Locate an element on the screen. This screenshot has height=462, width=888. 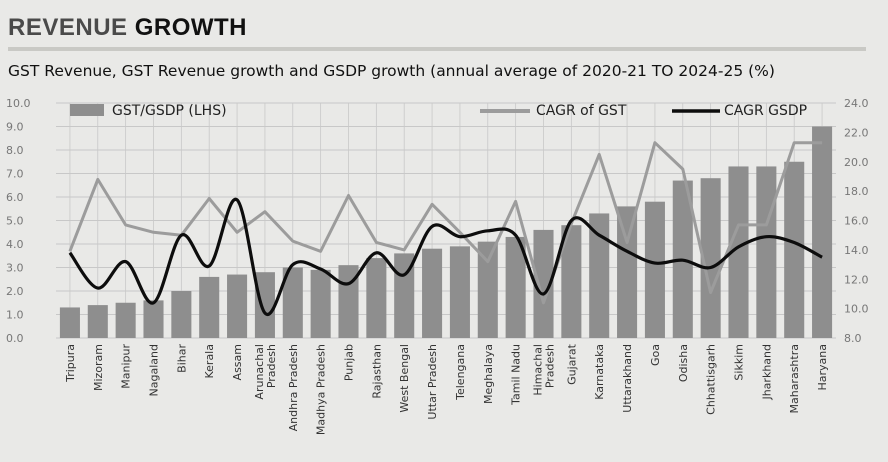
category-label: Himachal is located at coordinates (538, 370).